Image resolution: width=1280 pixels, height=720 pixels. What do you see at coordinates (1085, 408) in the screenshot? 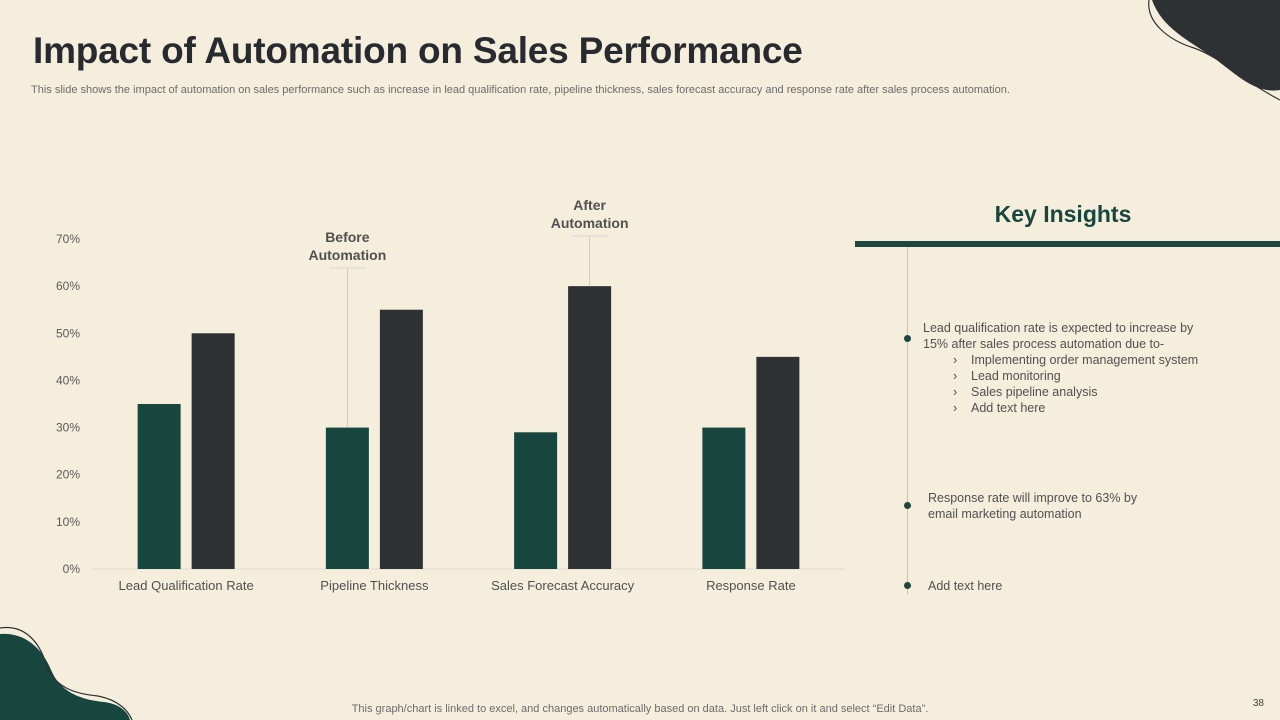
I see `insight-subitem: Add text here` at bounding box center [1085, 408].